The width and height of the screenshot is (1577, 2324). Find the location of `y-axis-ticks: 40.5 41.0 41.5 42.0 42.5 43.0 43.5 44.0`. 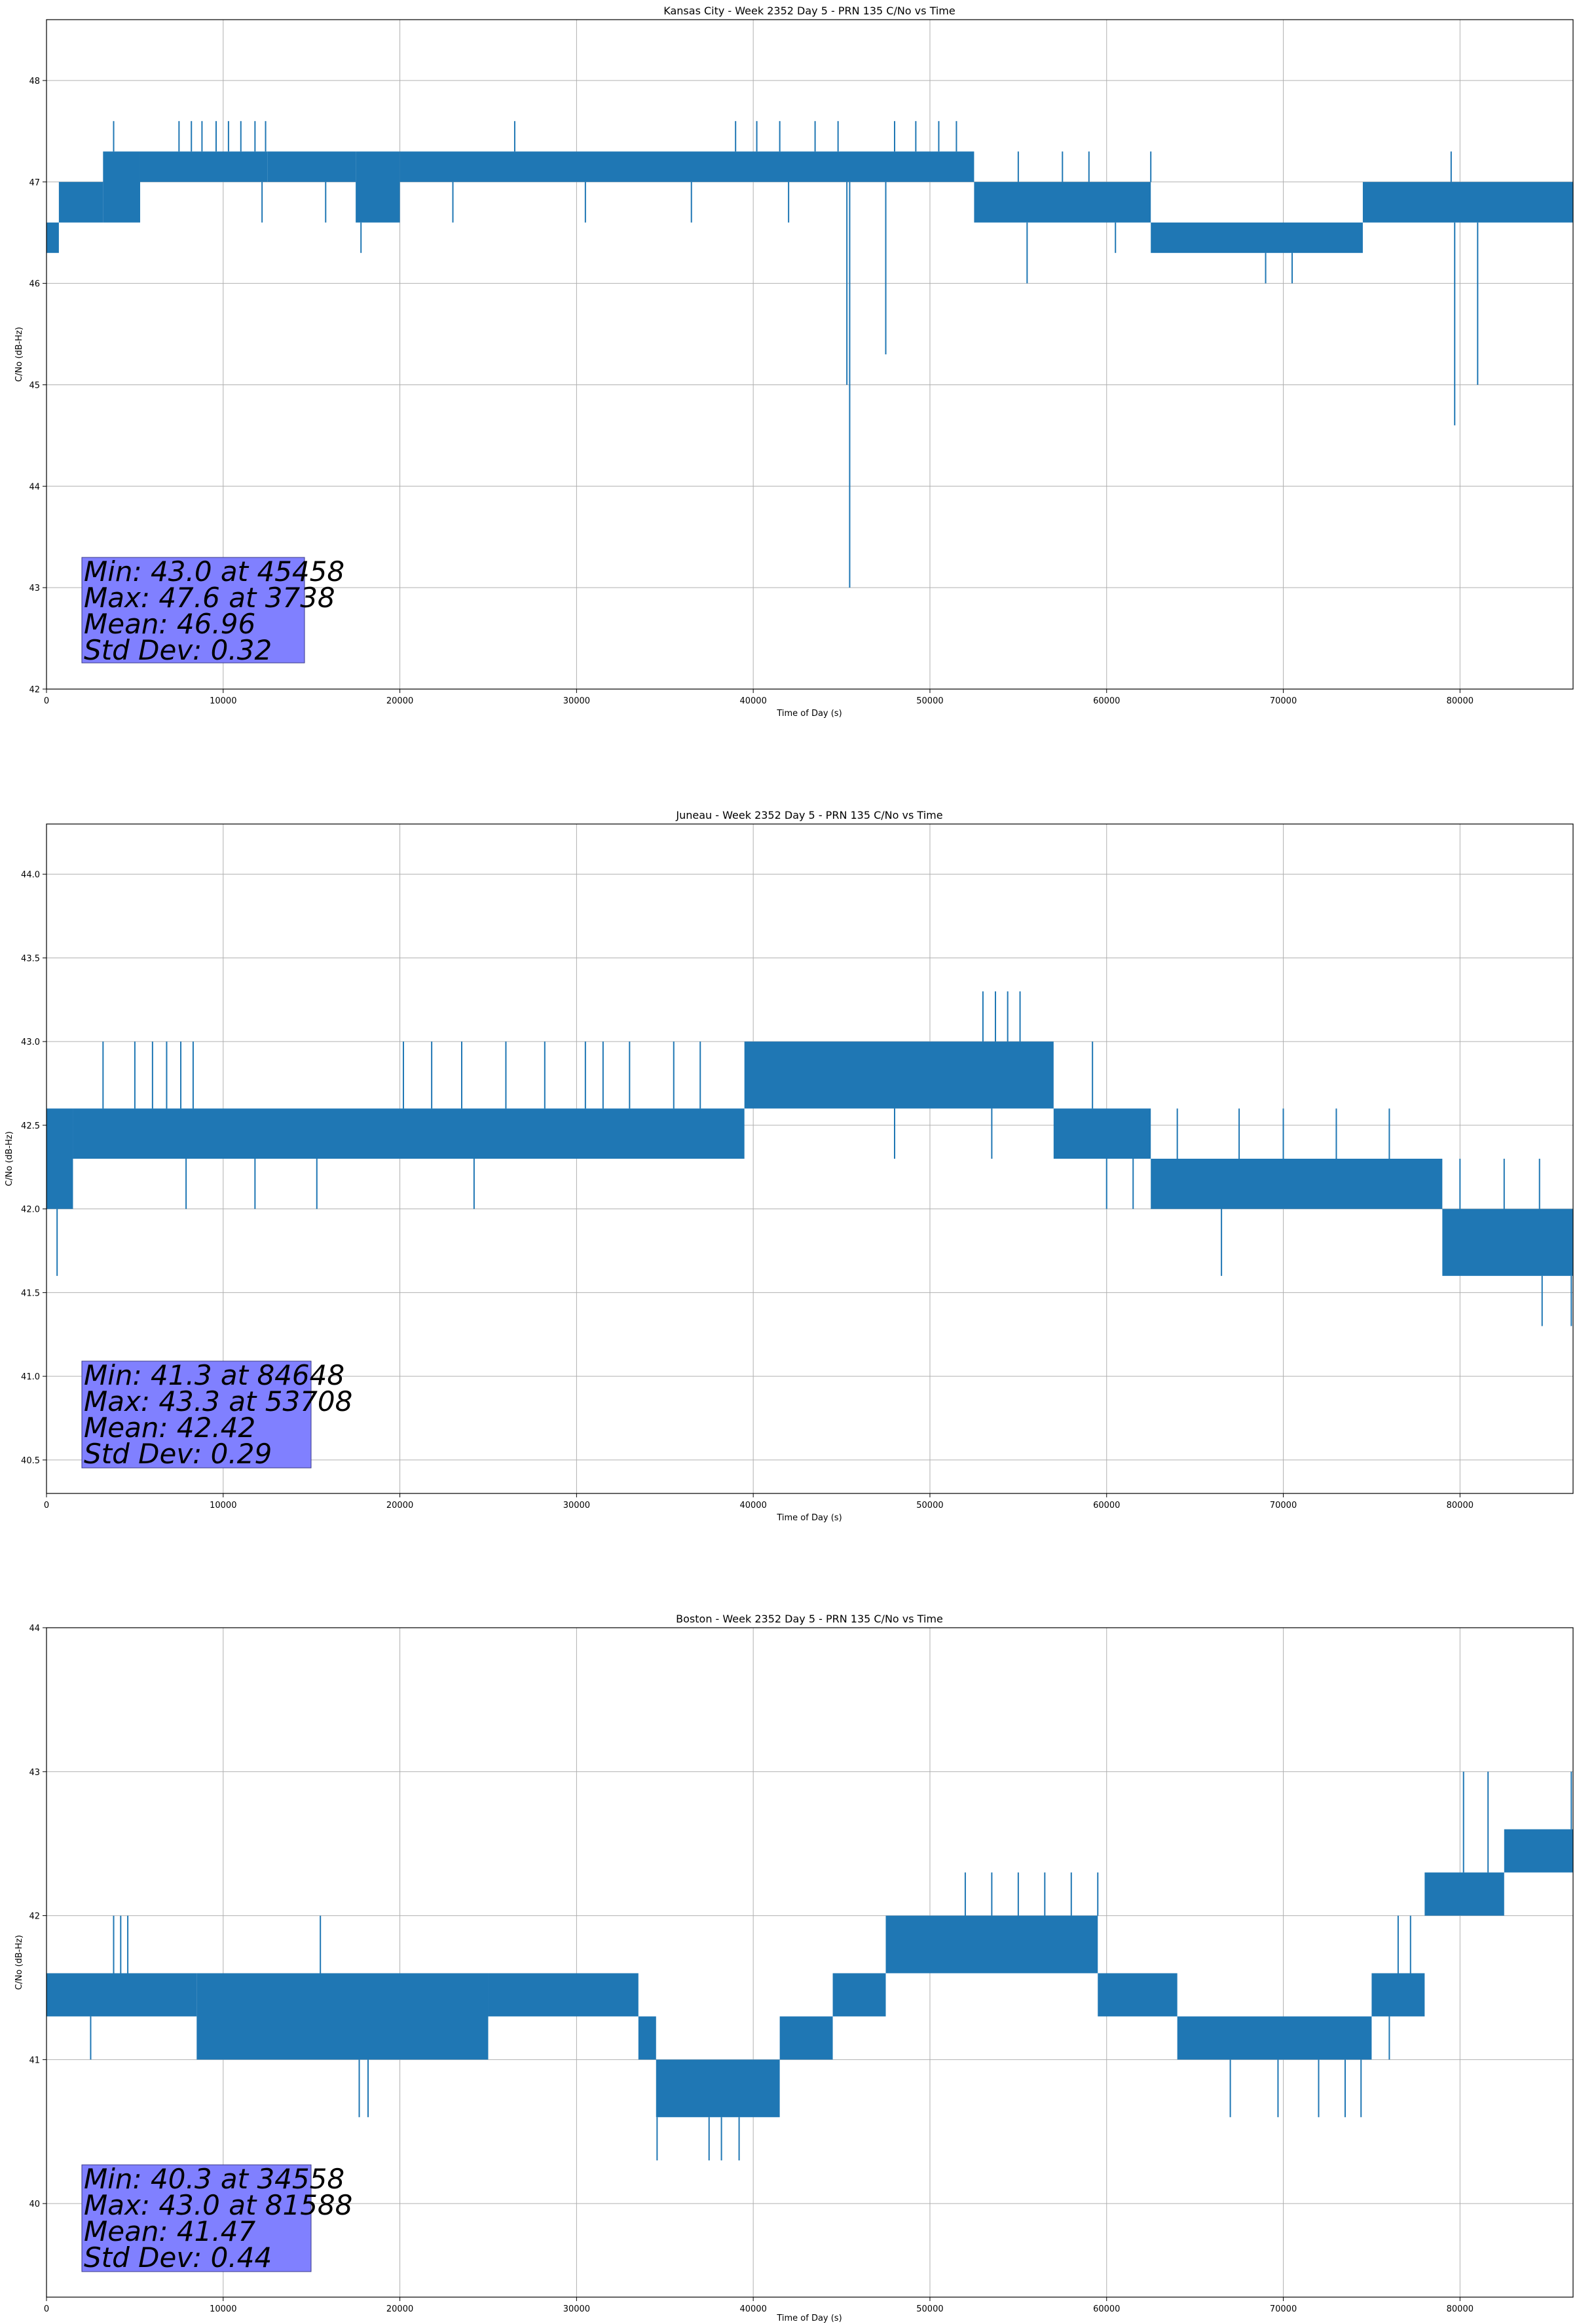

y-axis-ticks: 40.5 41.0 41.5 42.0 42.5 43.0 43.5 44.0 is located at coordinates (33, 1168).